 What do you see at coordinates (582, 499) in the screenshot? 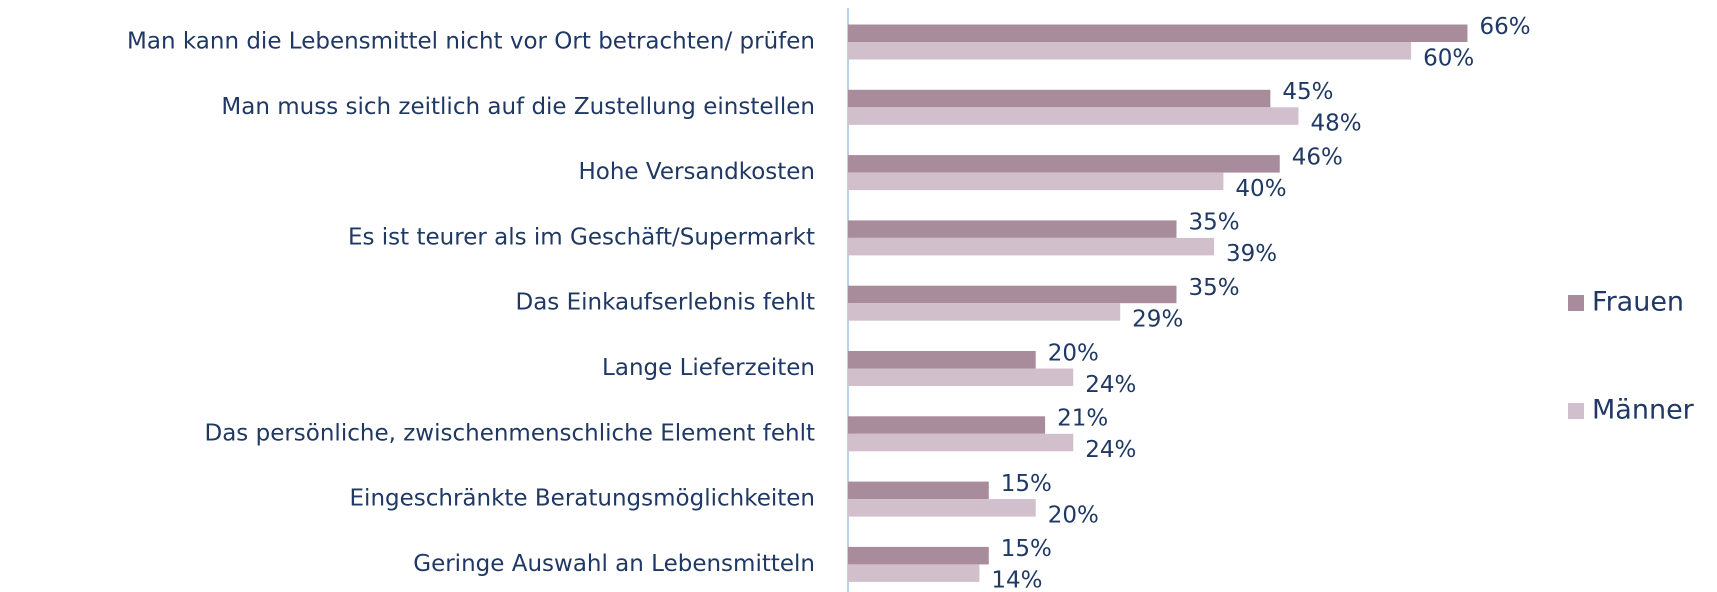
I see `category-label: Eingeschränkte Beratungsmöglichkeiten` at bounding box center [582, 499].